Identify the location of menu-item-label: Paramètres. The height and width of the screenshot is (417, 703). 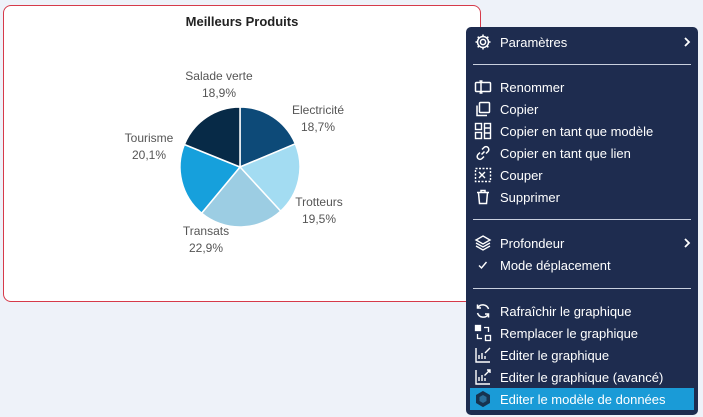
(534, 42).